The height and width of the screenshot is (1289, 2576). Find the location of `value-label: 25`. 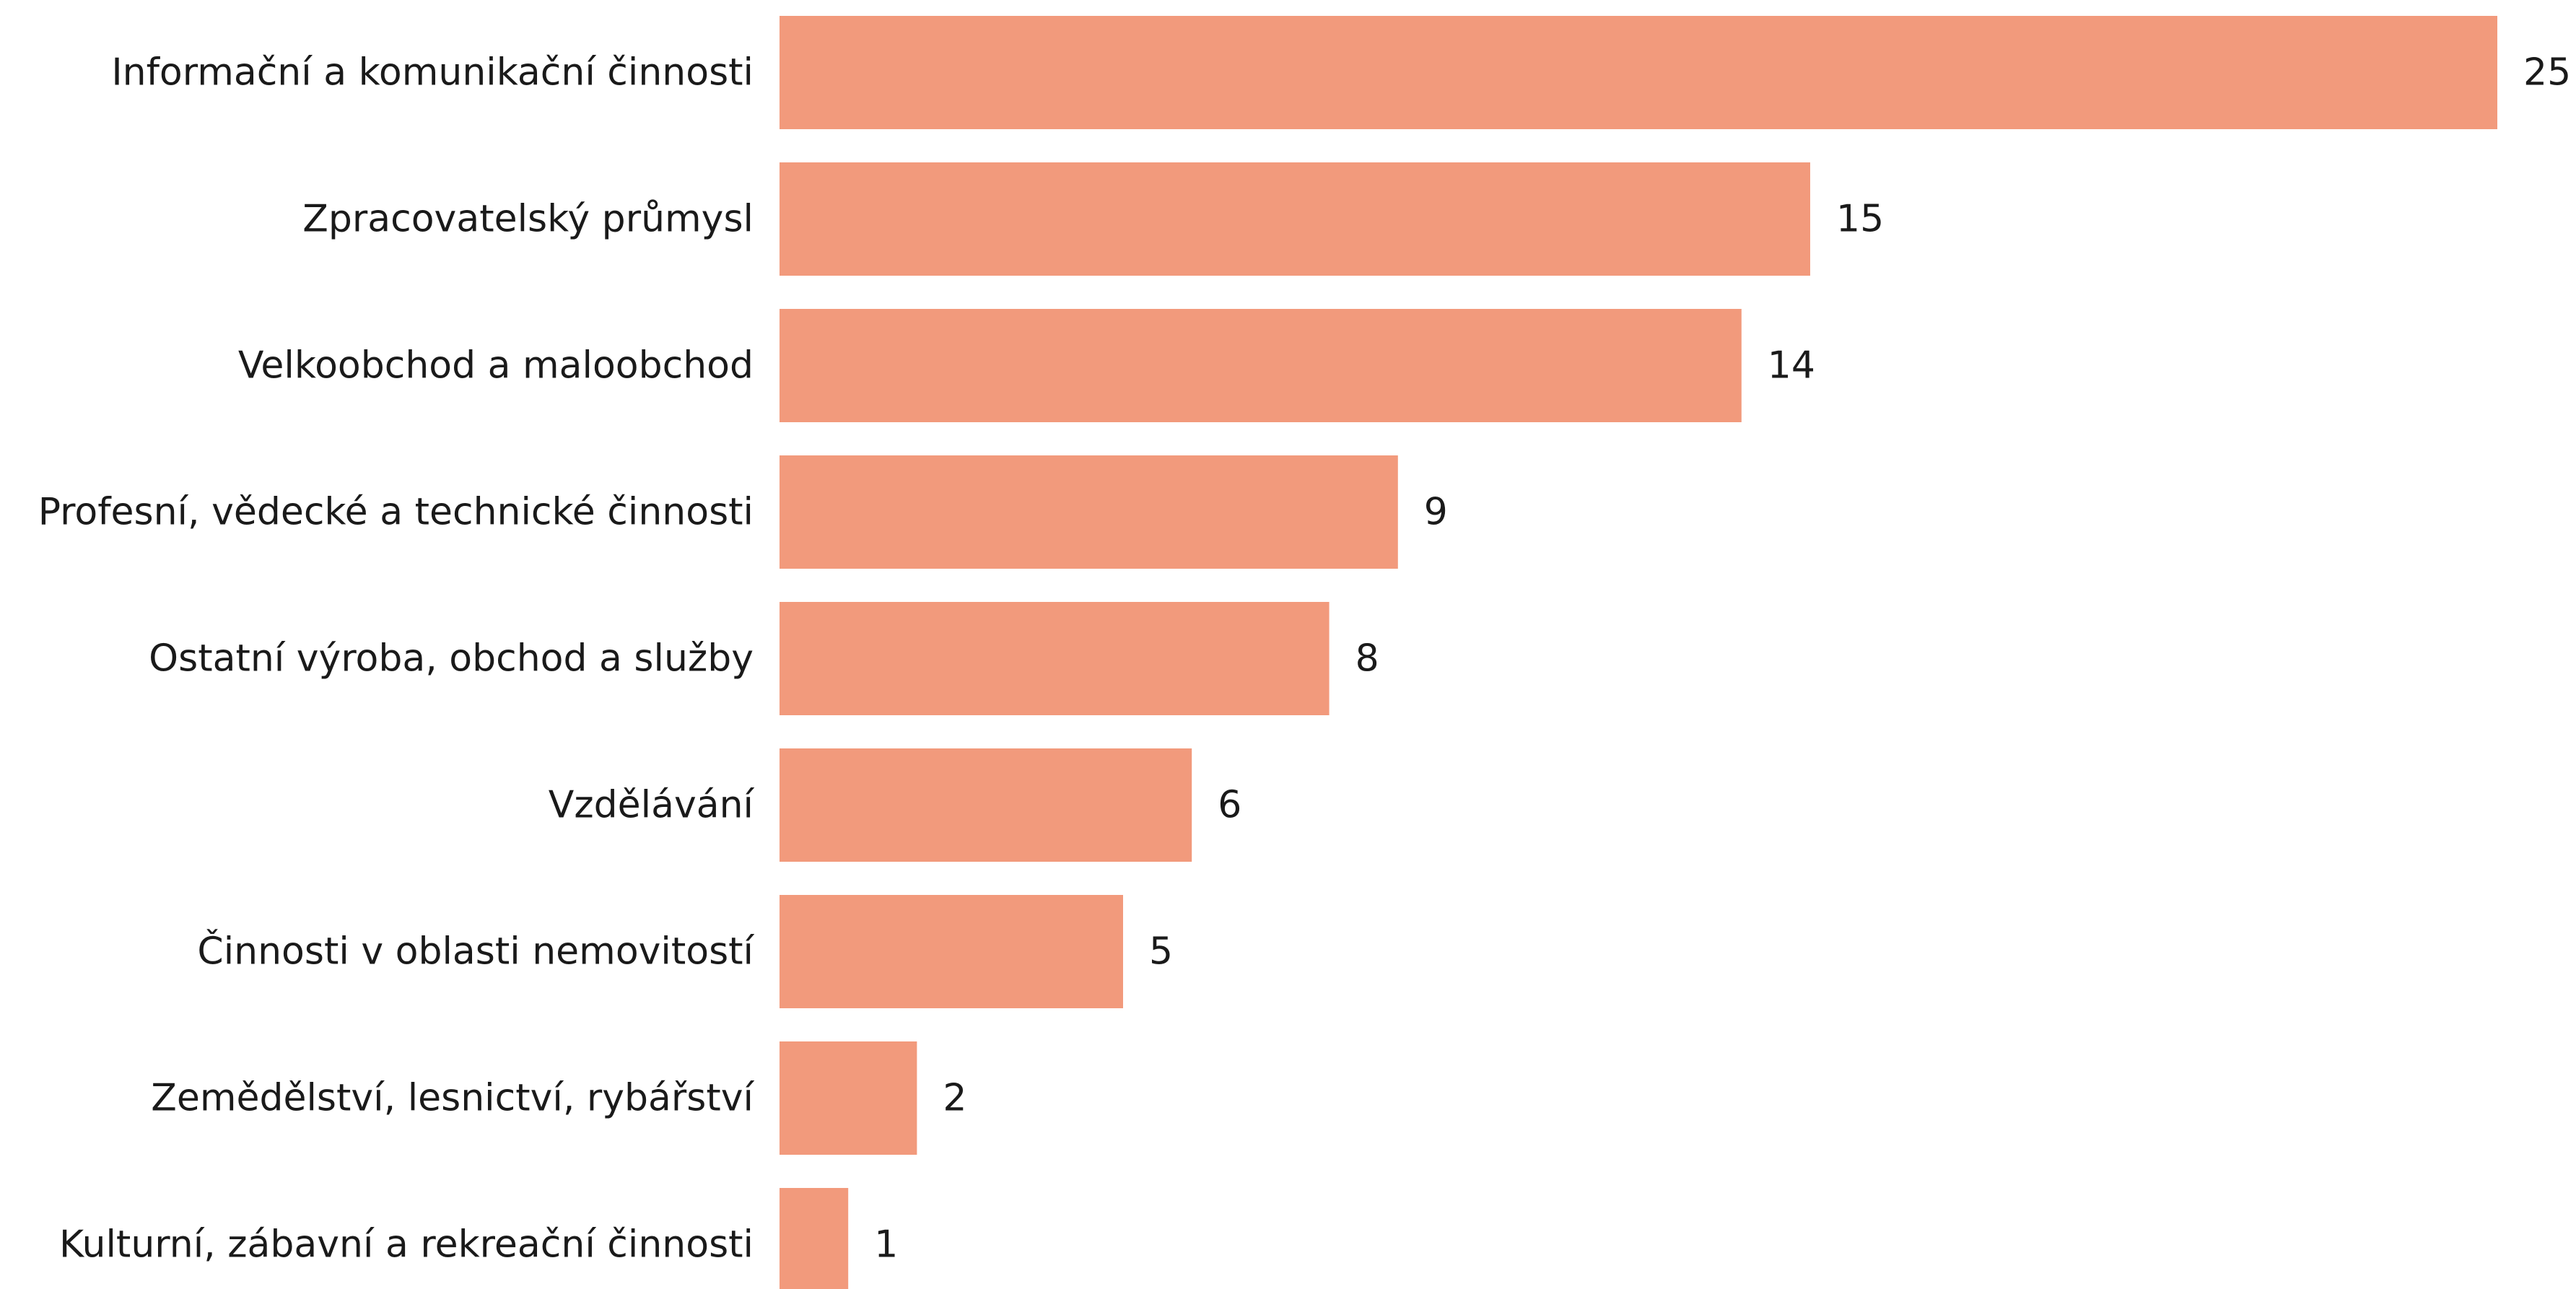

value-label: 25 is located at coordinates (2547, 73).